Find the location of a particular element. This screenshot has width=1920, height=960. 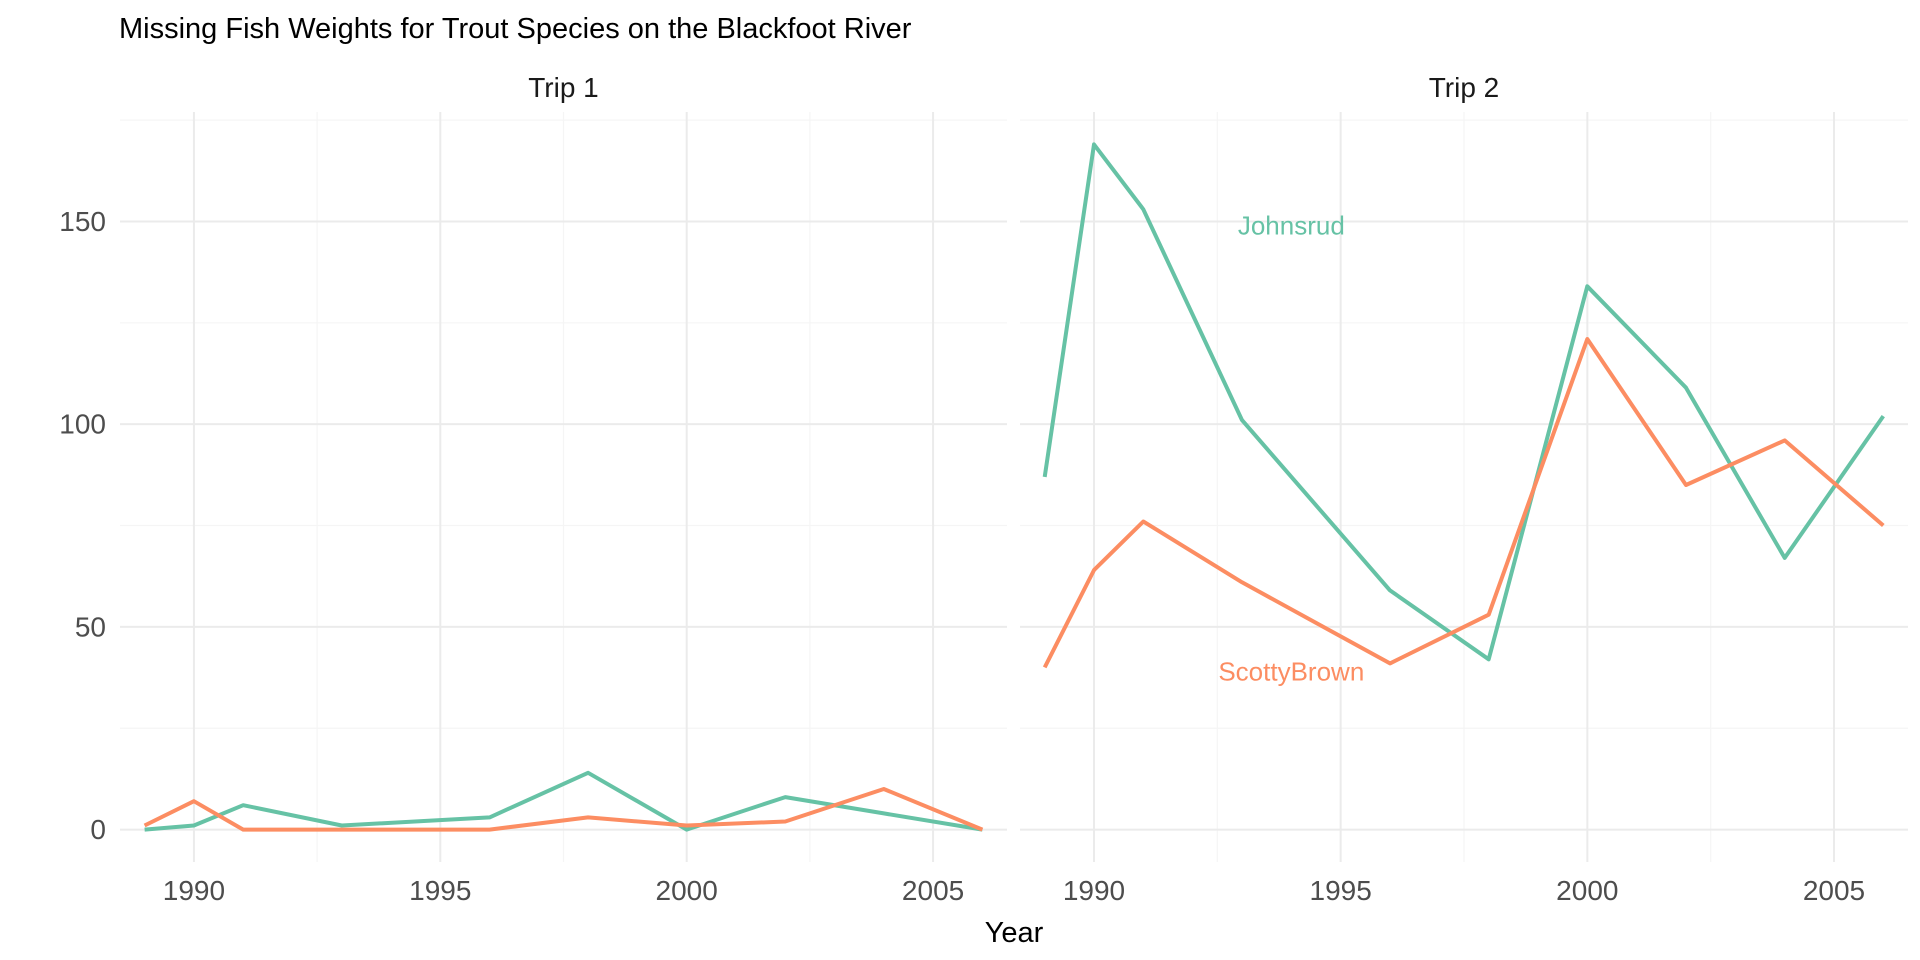

y-tick-label: 150 is located at coordinates (82, 221).